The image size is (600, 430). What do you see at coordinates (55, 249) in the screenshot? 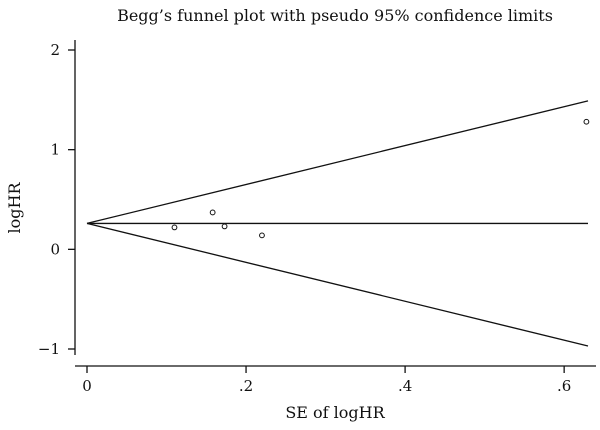
I see `y-tick-label: 0` at bounding box center [55, 249].